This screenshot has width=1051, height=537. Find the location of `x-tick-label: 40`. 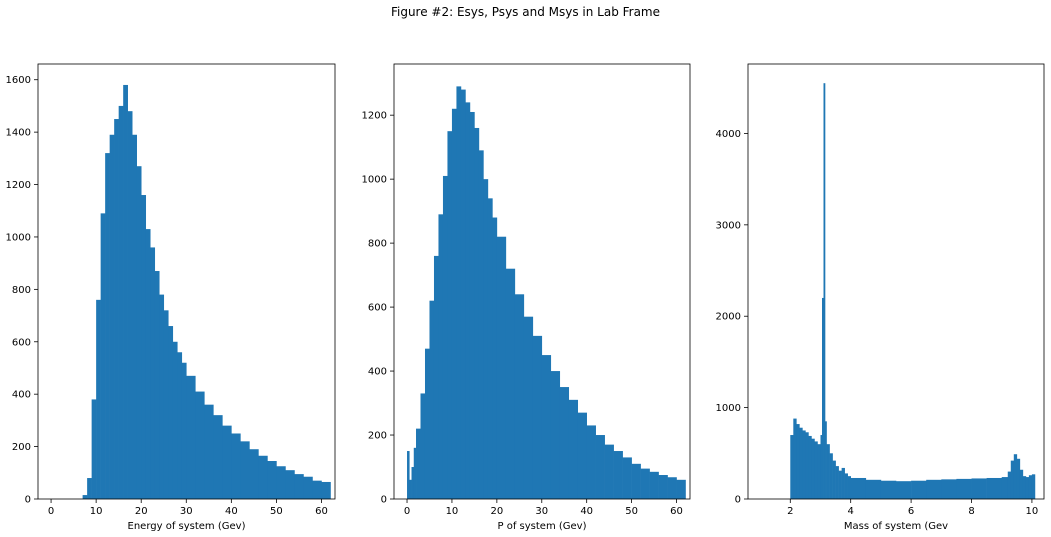

x-tick-label: 40 is located at coordinates (586, 511).